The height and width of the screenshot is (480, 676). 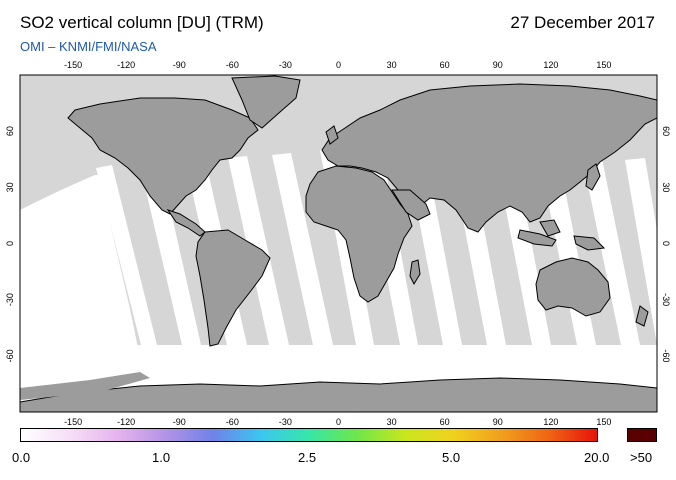 What do you see at coordinates (642, 435) in the screenshot?
I see `colorbar-overflow-box` at bounding box center [642, 435].